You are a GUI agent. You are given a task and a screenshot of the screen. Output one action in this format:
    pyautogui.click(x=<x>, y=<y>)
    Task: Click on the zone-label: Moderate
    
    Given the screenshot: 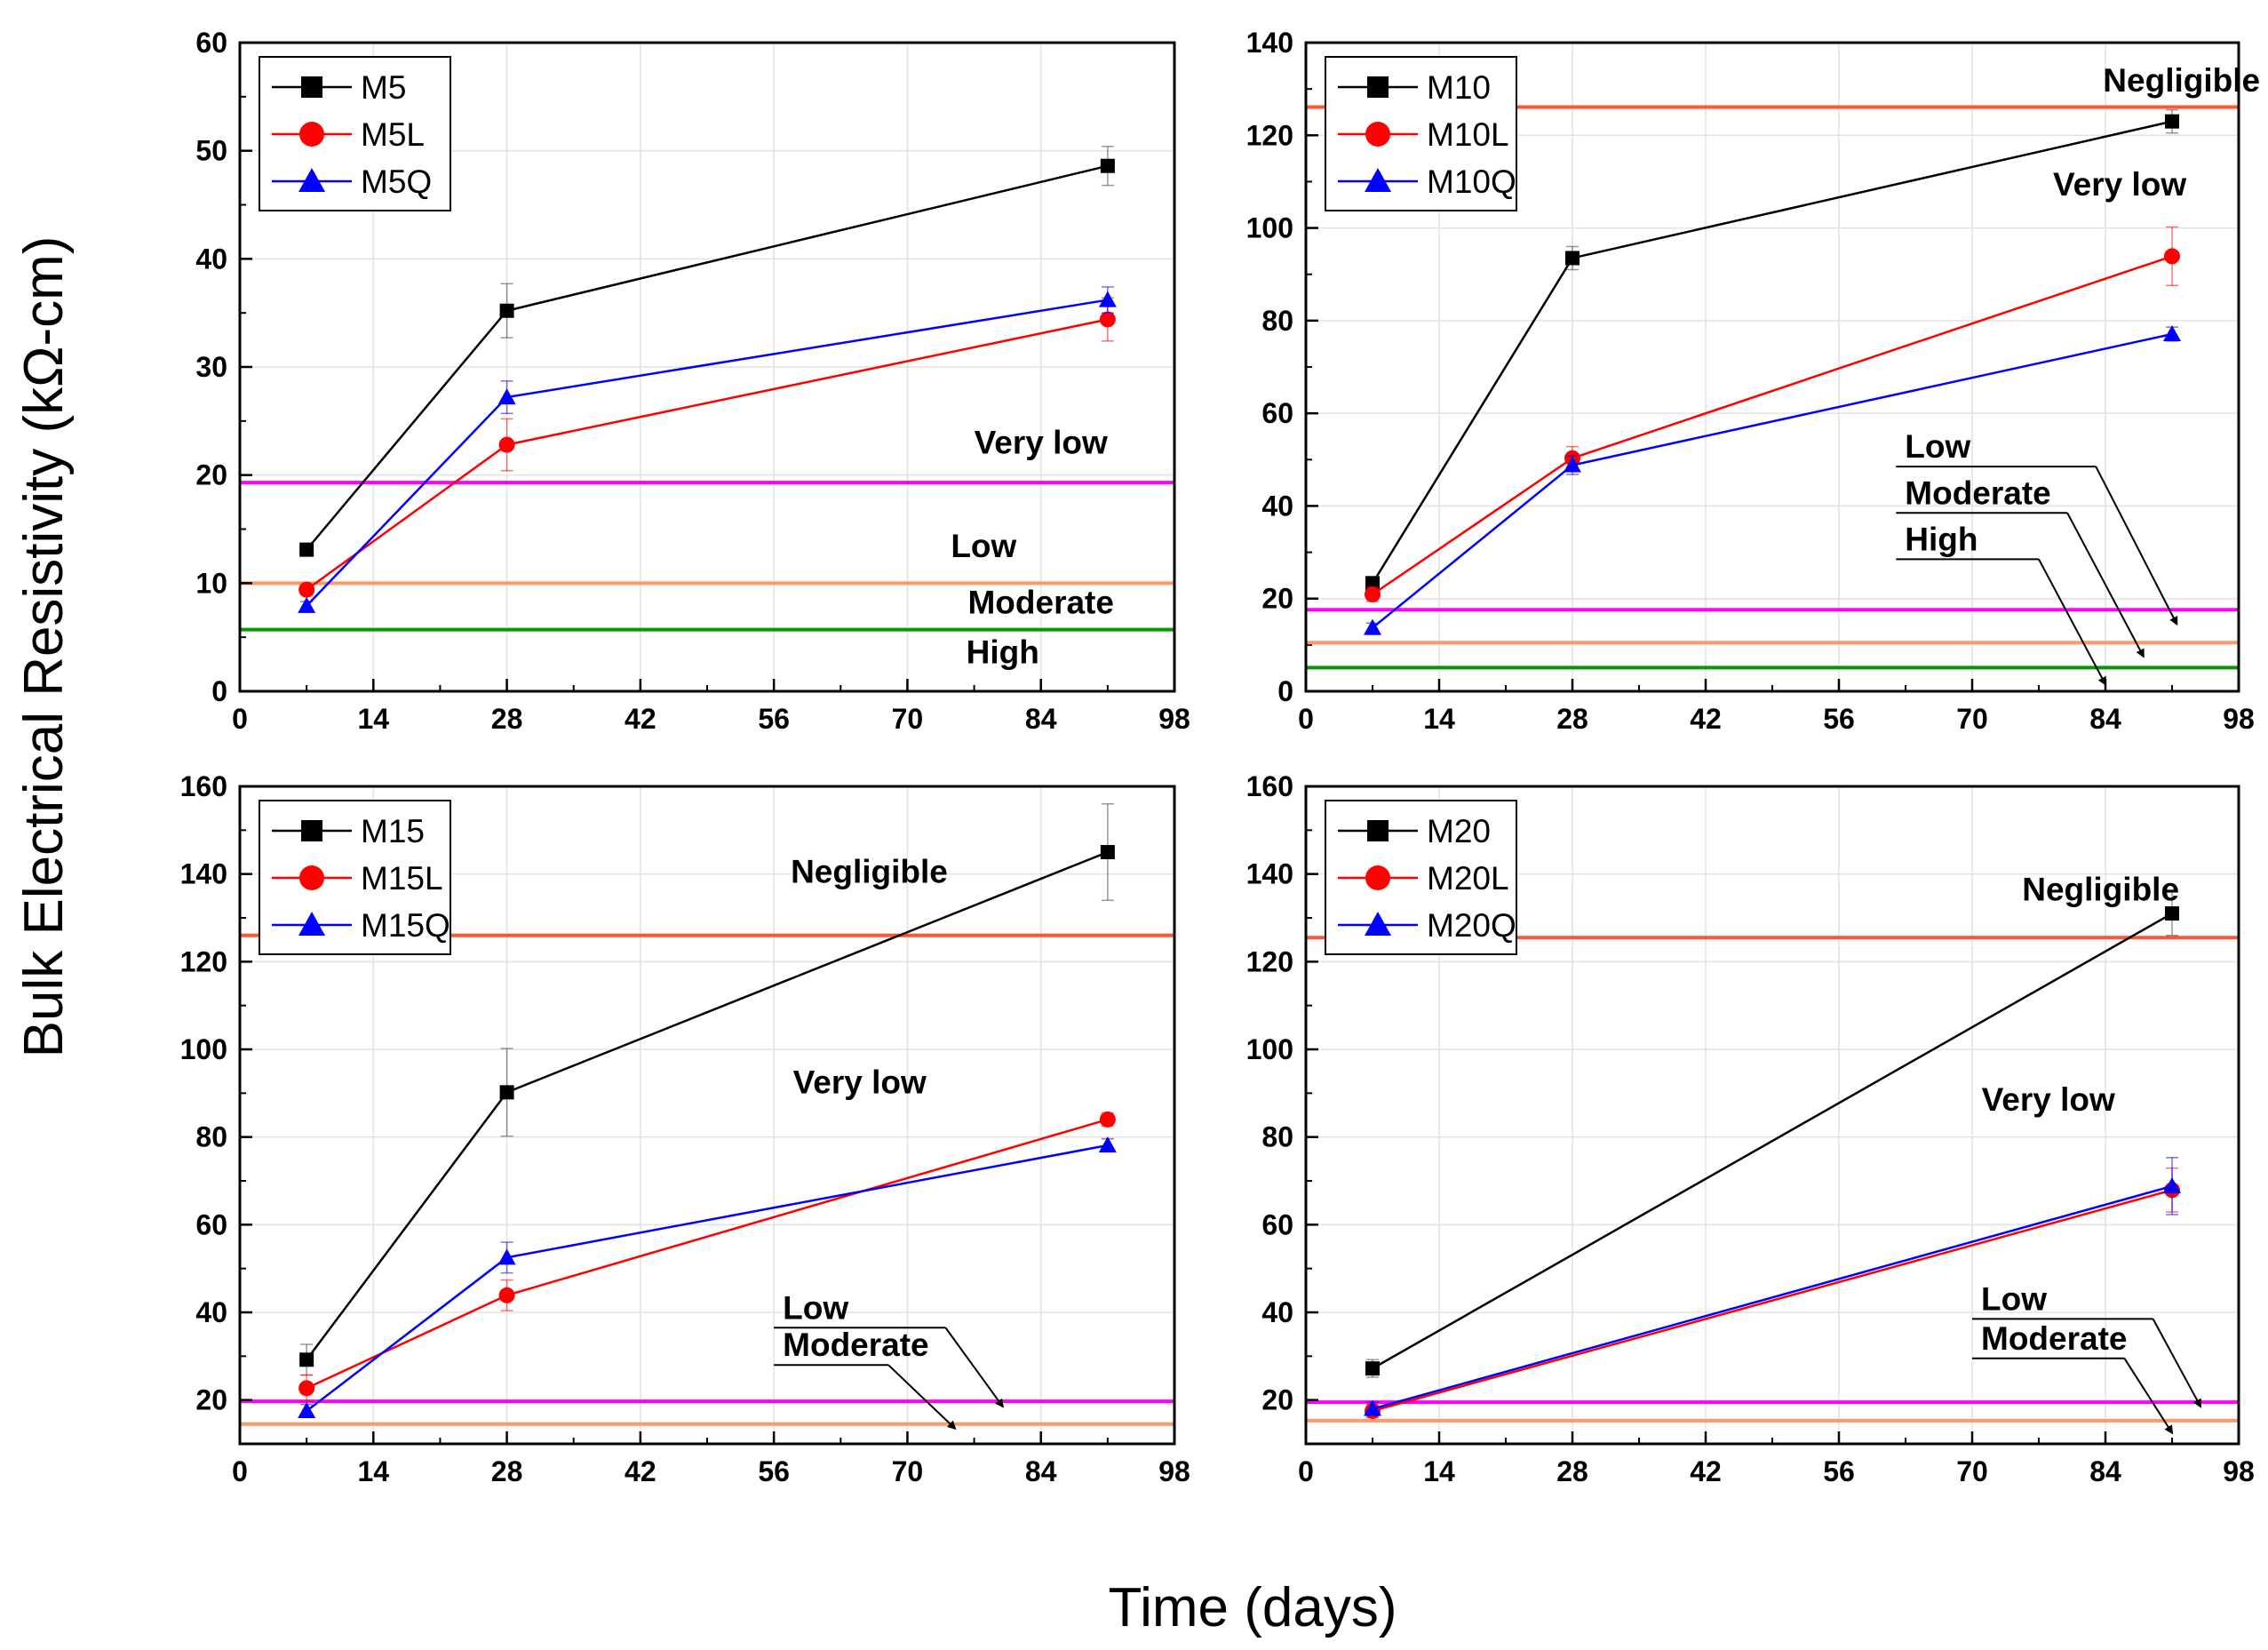 What is the action you would take?
    pyautogui.click(x=1040, y=602)
    